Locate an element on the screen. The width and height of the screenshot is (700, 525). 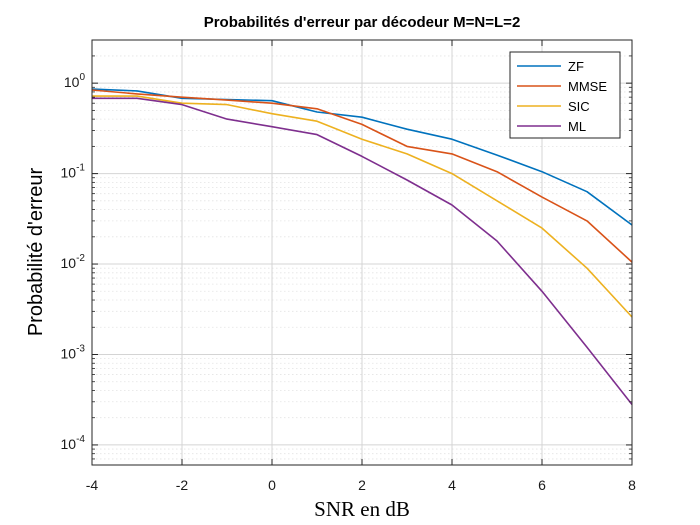
legend-label-ml: ML is located at coordinates (577, 126).